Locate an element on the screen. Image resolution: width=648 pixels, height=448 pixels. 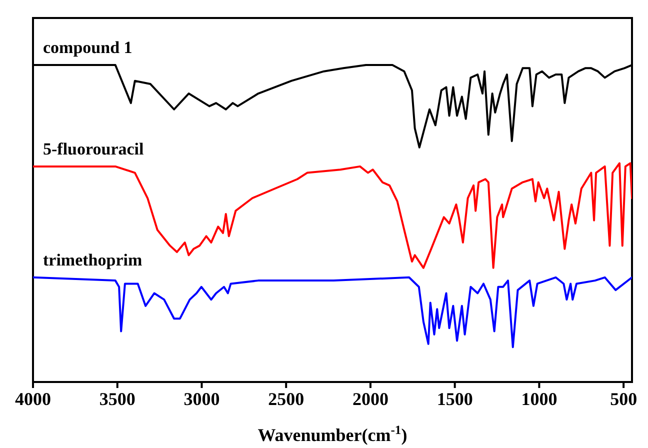
x-tick-label: 500 is located at coordinates (624, 399).